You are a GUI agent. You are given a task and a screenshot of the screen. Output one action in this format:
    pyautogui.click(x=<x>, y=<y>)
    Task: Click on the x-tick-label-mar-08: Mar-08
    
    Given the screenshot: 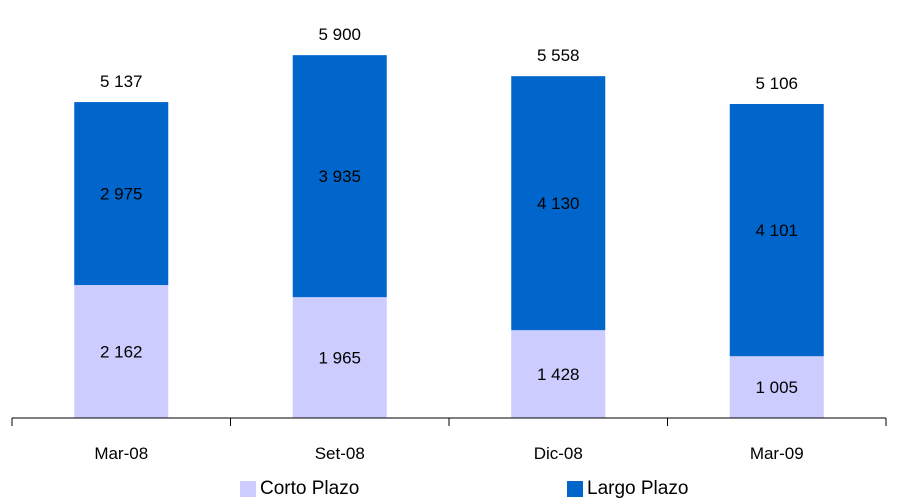 What is the action you would take?
    pyautogui.click(x=121, y=453)
    